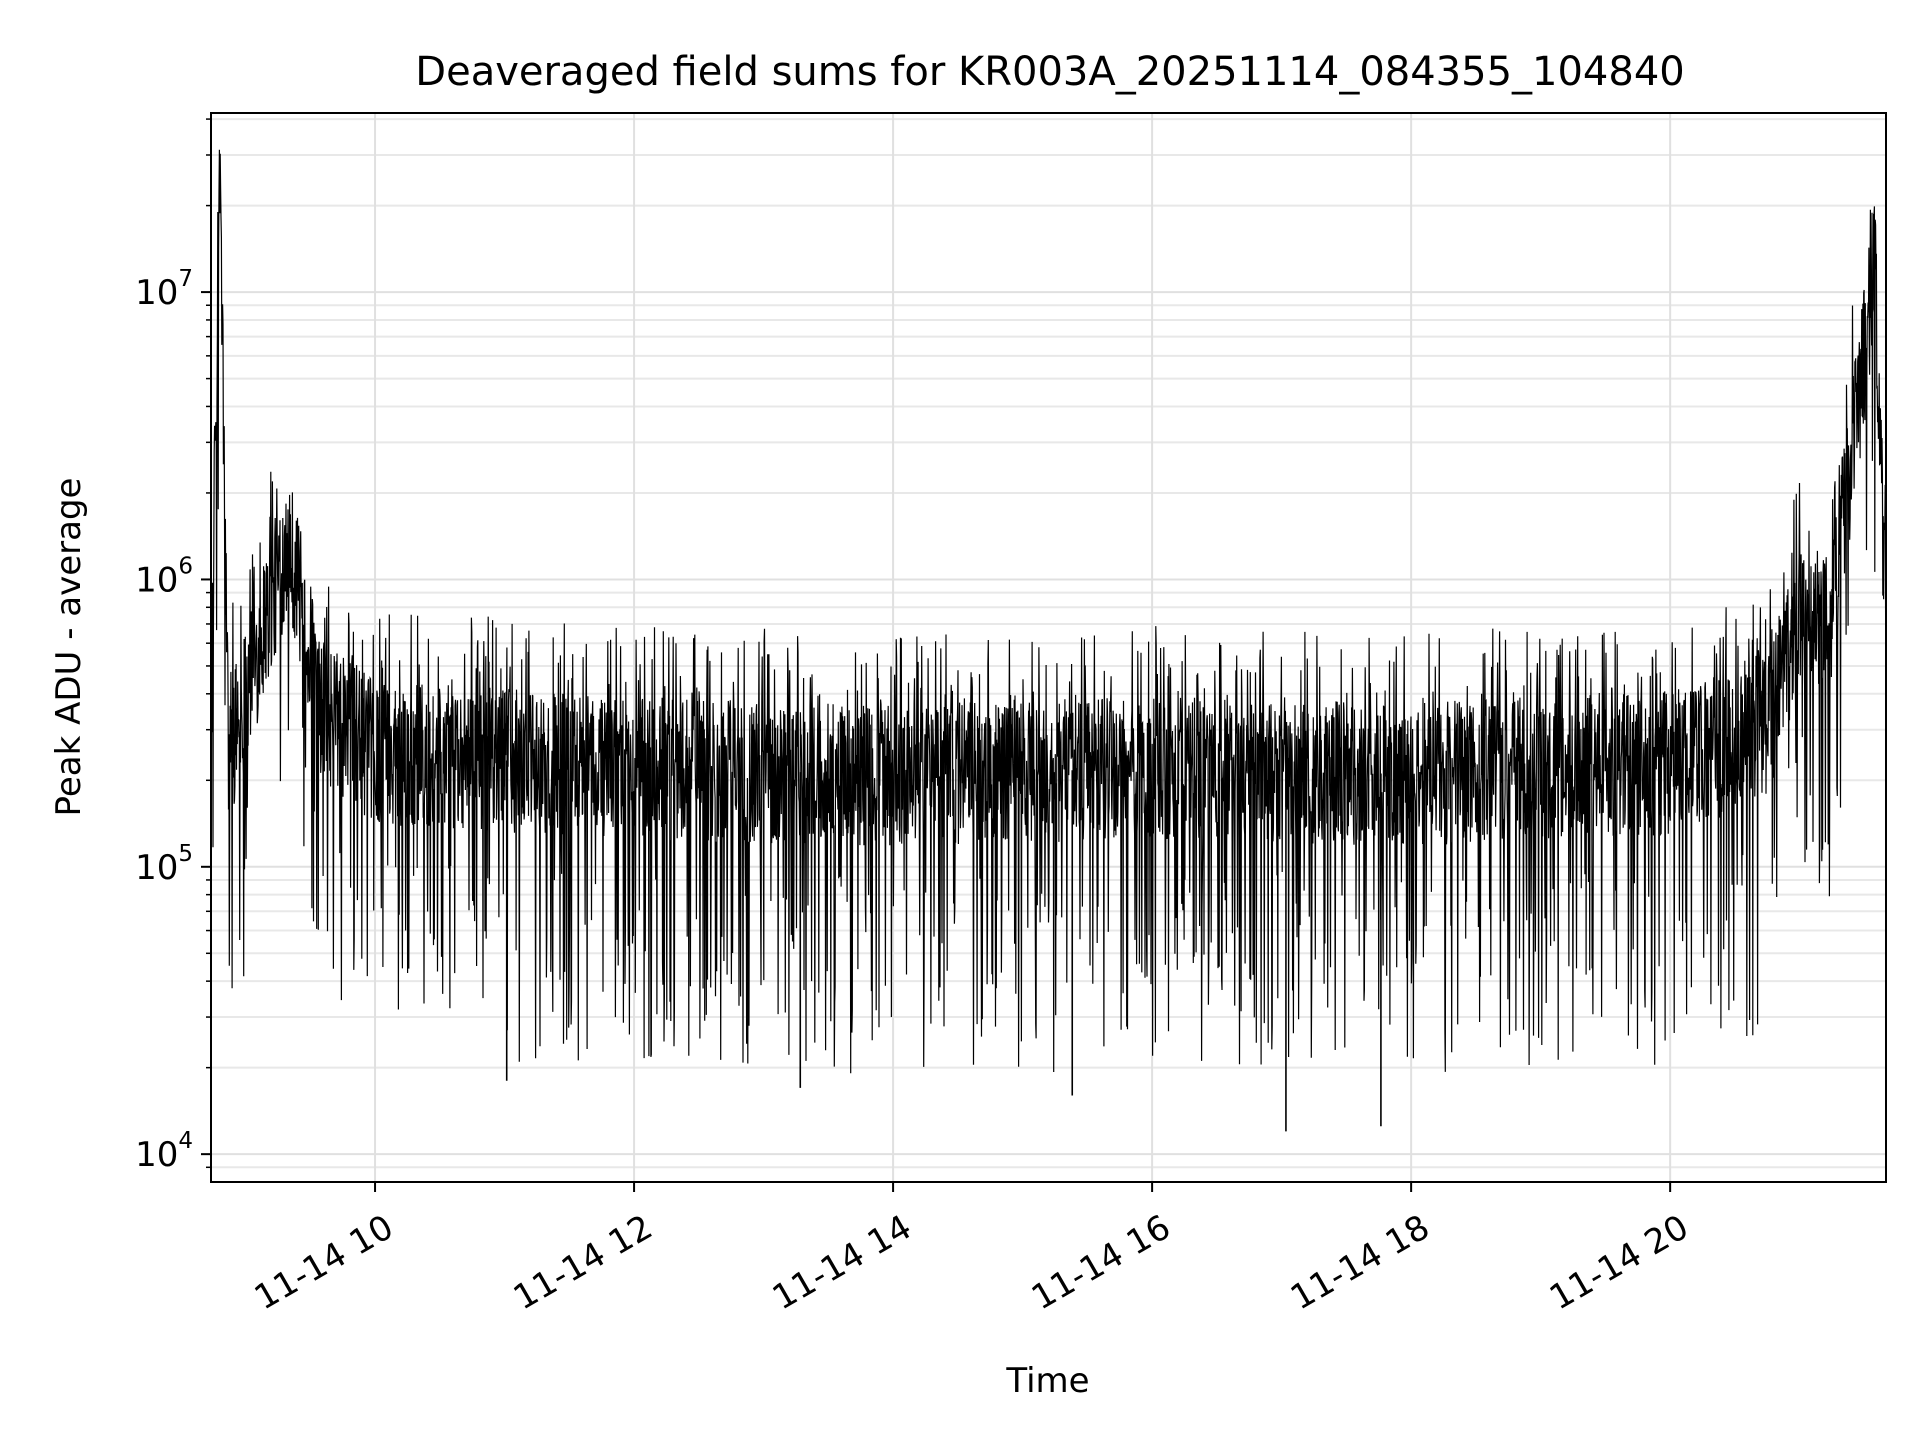  What do you see at coordinates (164, 576) in the screenshot?
I see `y-tick-label: 10⁶` at bounding box center [164, 576].